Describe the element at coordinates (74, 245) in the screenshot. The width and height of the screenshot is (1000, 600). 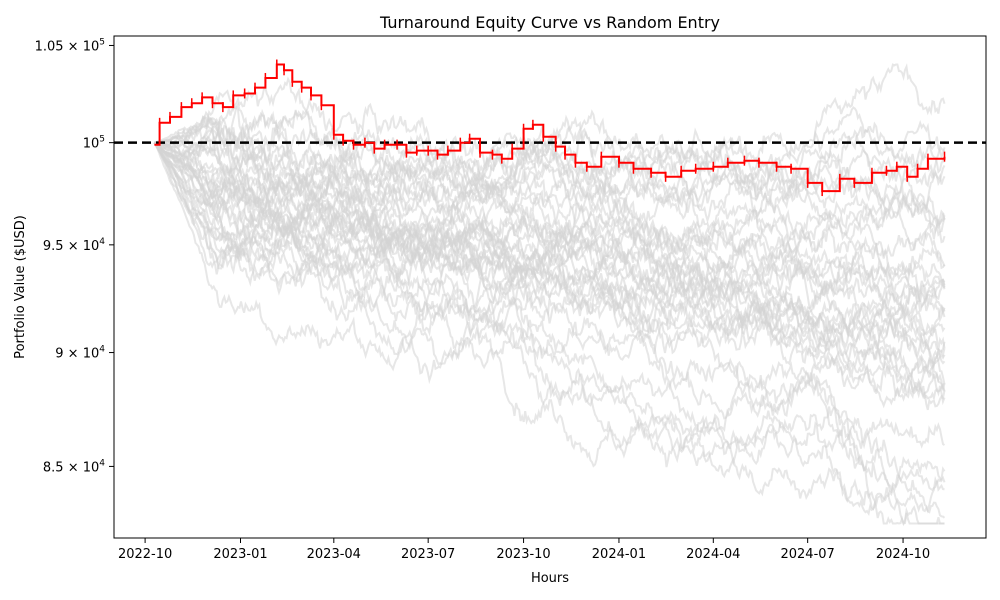
I see `y-tick-label: 9.5 × 104` at that location.